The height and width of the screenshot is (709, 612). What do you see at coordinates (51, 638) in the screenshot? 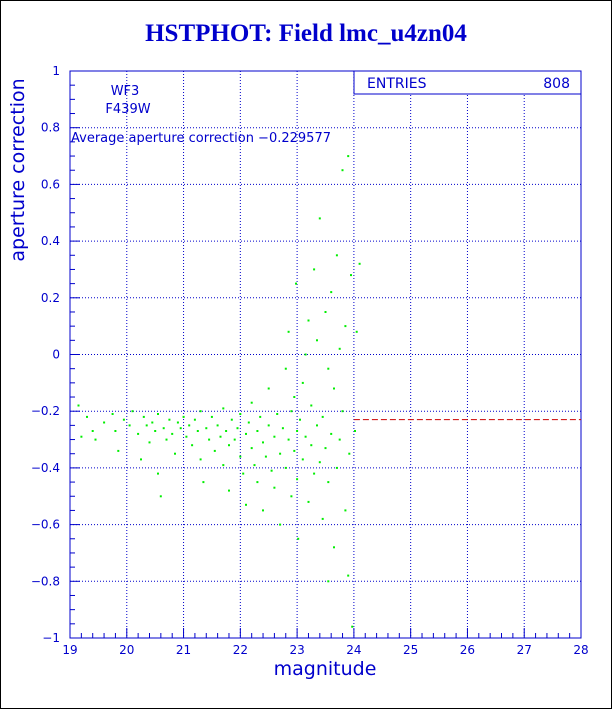
I see `y-tick-label: −1` at bounding box center [51, 638].